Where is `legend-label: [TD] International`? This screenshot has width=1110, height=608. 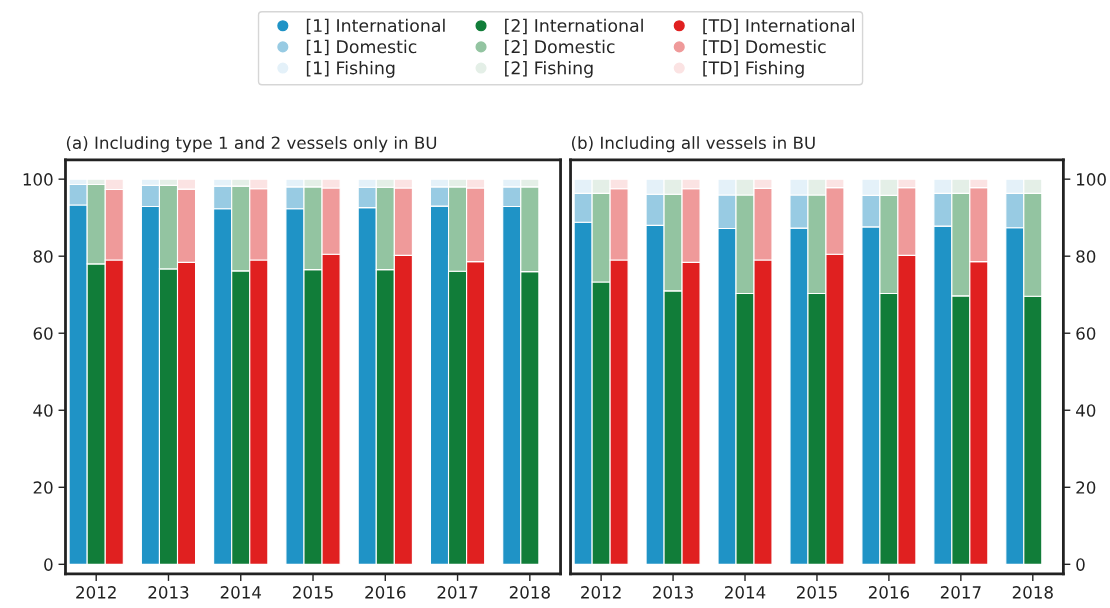
legend-label: [TD] International is located at coordinates (779, 26).